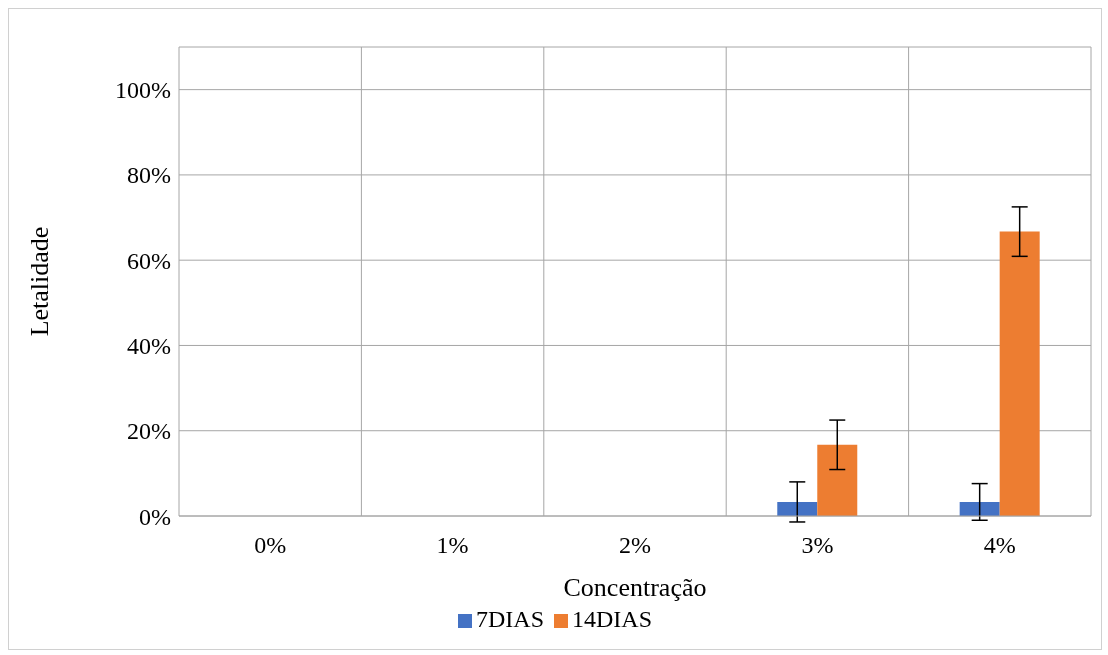  Describe the element at coordinates (270, 545) in the screenshot. I see `x-tick-label: 0%` at that location.